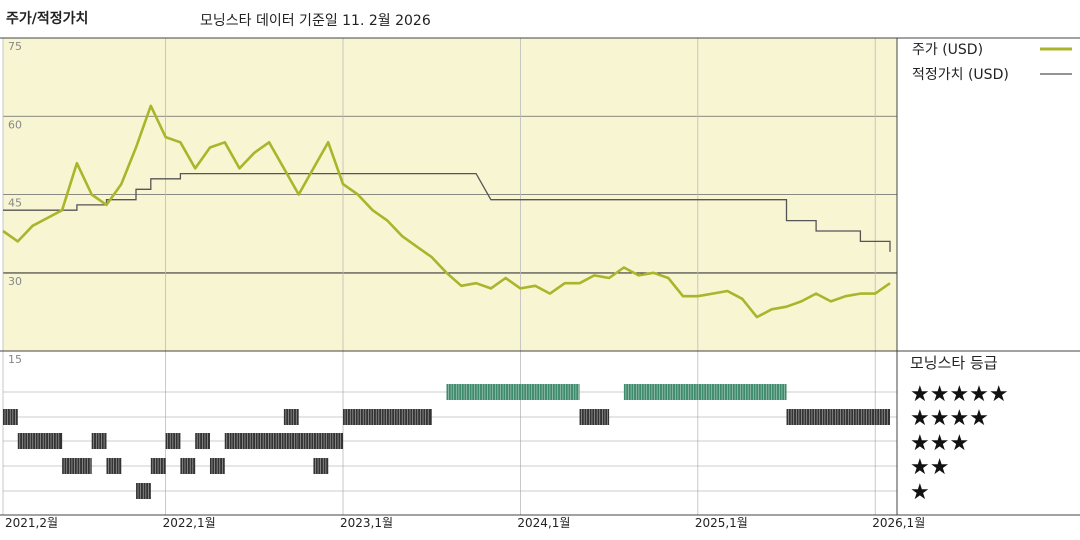 The height and width of the screenshot is (540, 1080). What do you see at coordinates (31, 523) in the screenshot?
I see `x-tick-label: 2021,2월` at bounding box center [31, 523].